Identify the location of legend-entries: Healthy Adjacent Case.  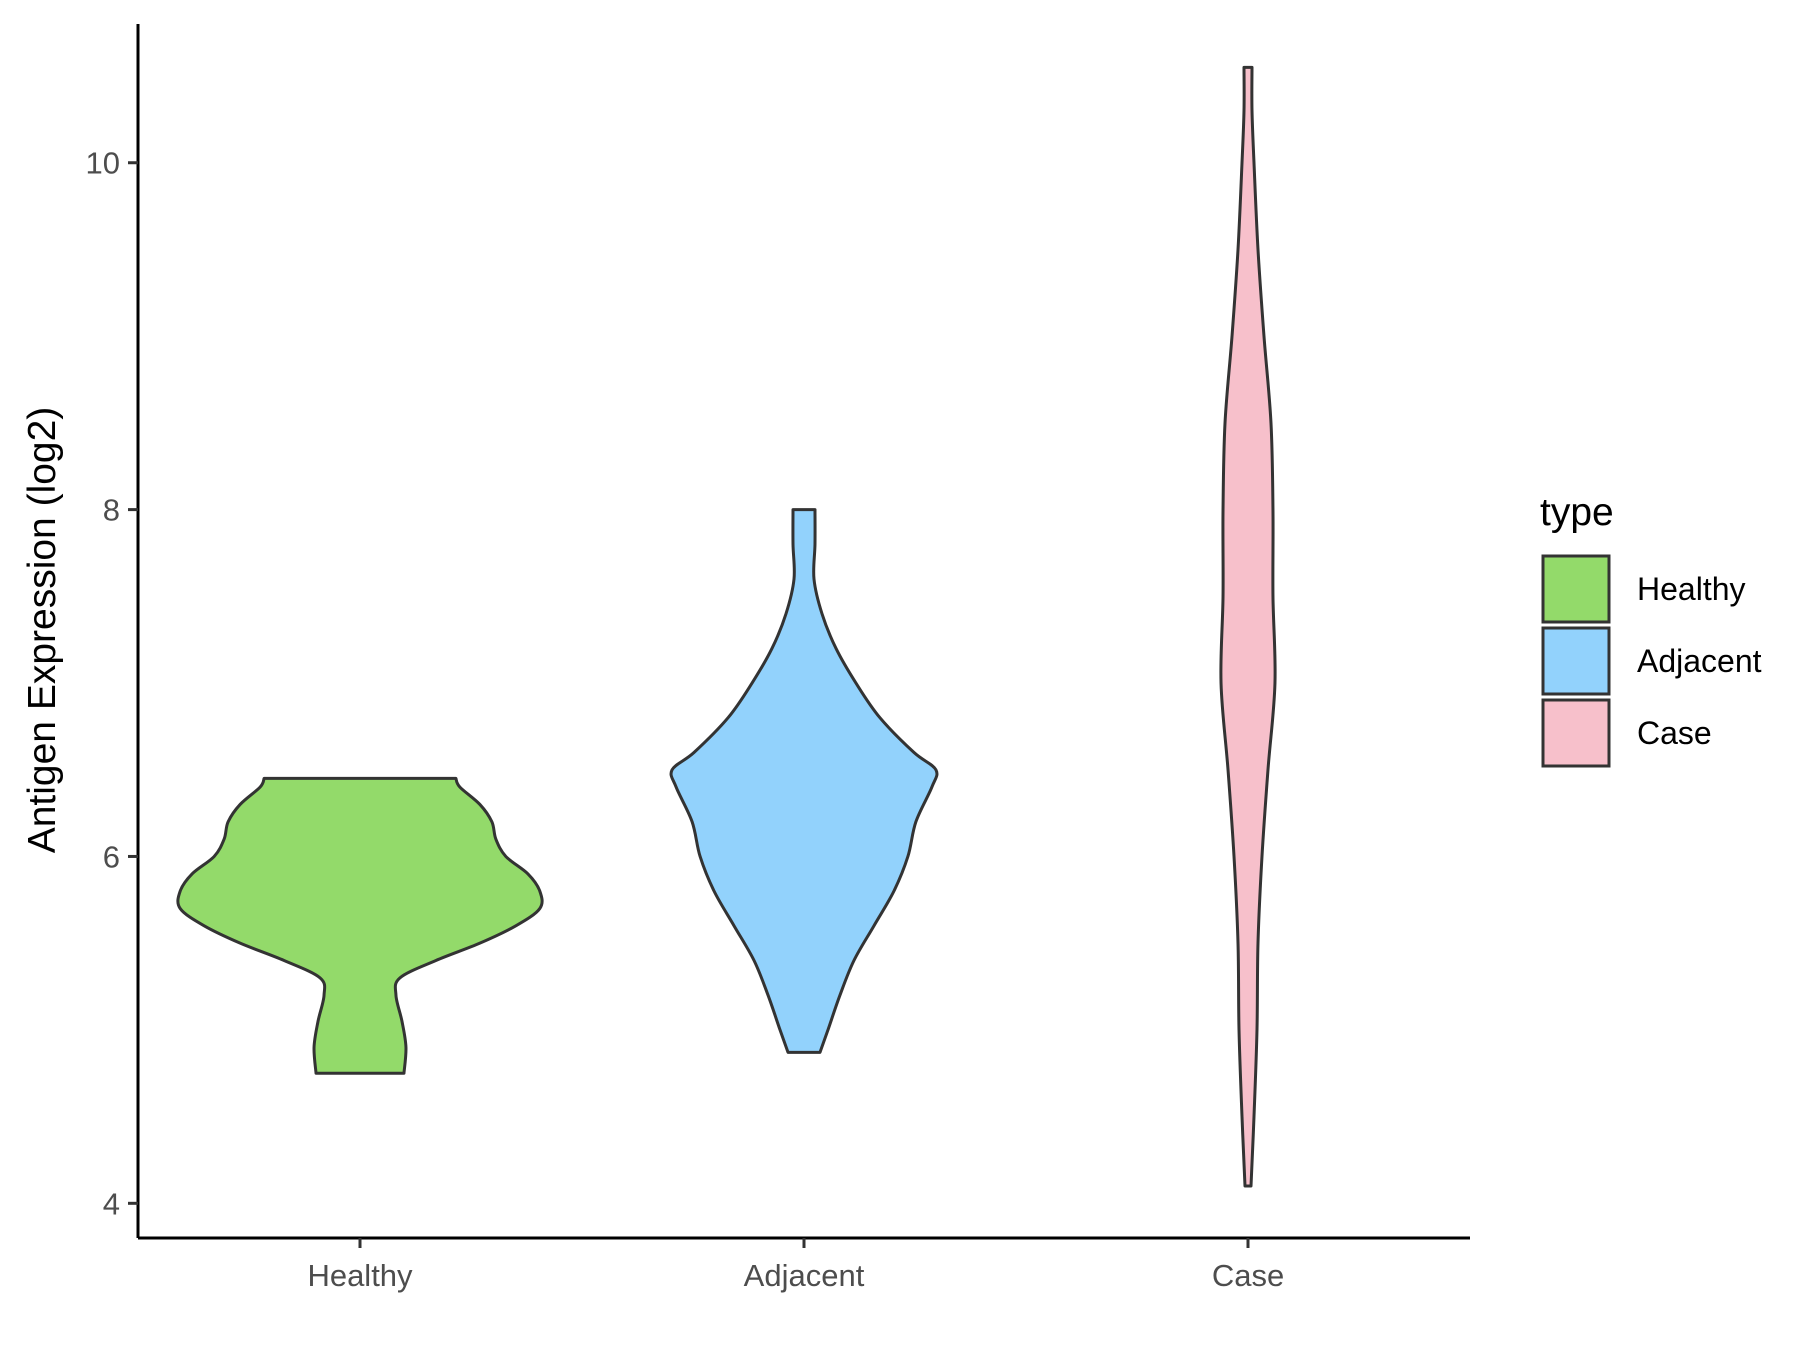
(1651, 661).